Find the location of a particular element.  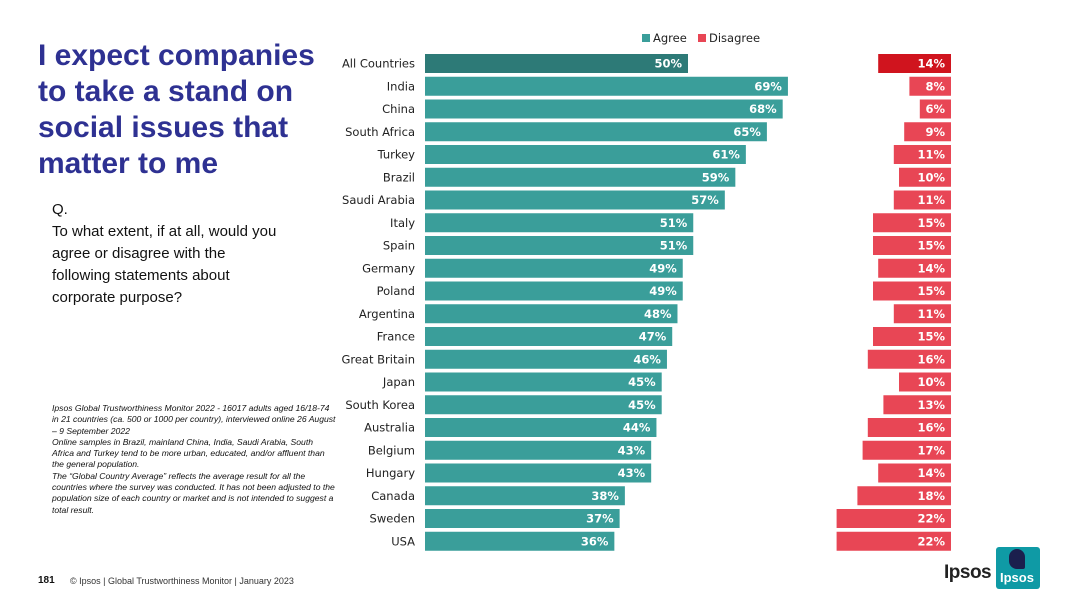

disagree-value-usa: 22% is located at coordinates (931, 541).